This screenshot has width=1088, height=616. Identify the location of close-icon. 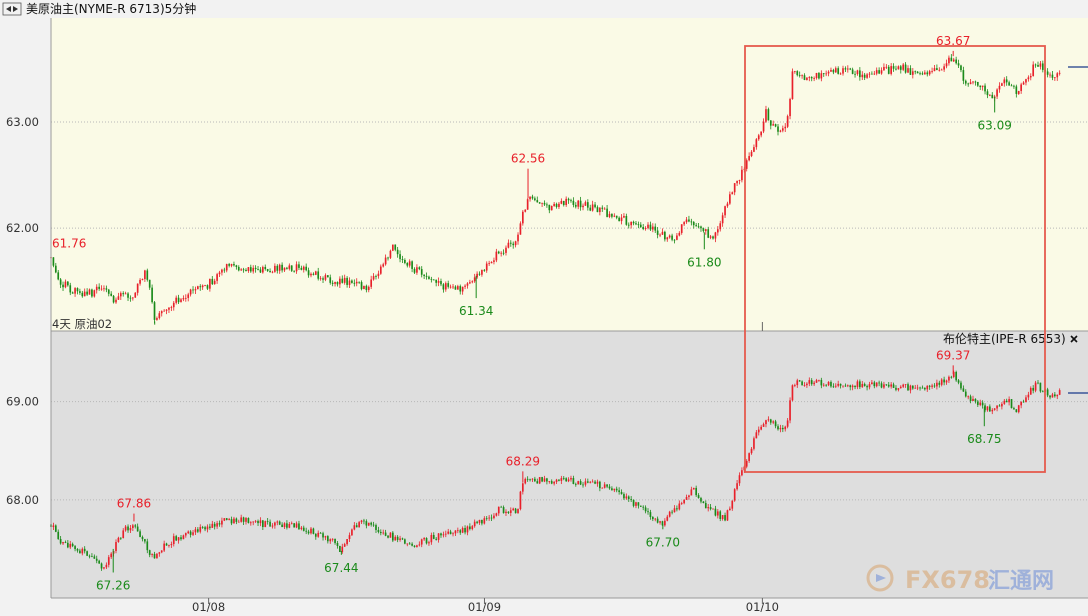
(1074, 339).